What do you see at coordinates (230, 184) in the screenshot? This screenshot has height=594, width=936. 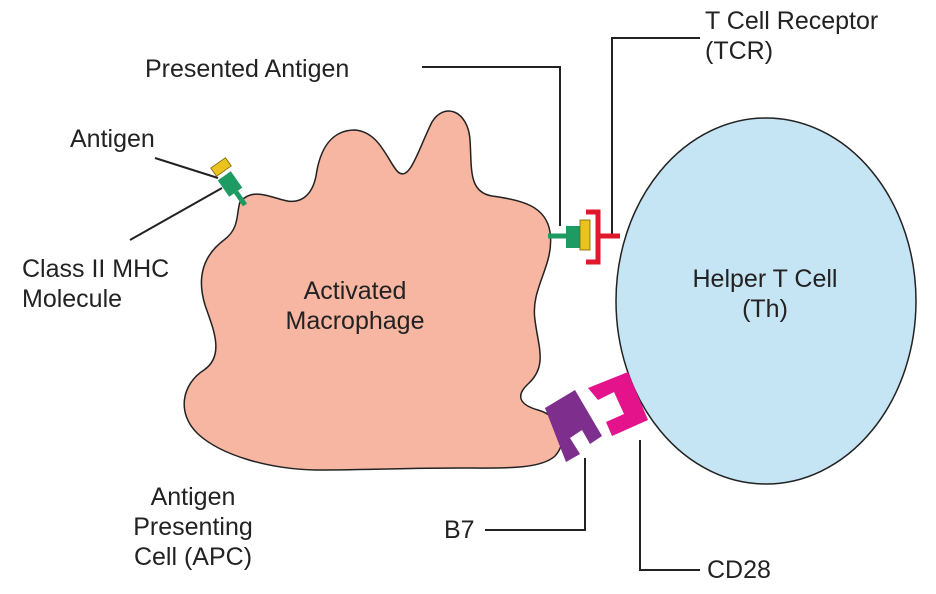 I see `mhc-upper-body` at bounding box center [230, 184].